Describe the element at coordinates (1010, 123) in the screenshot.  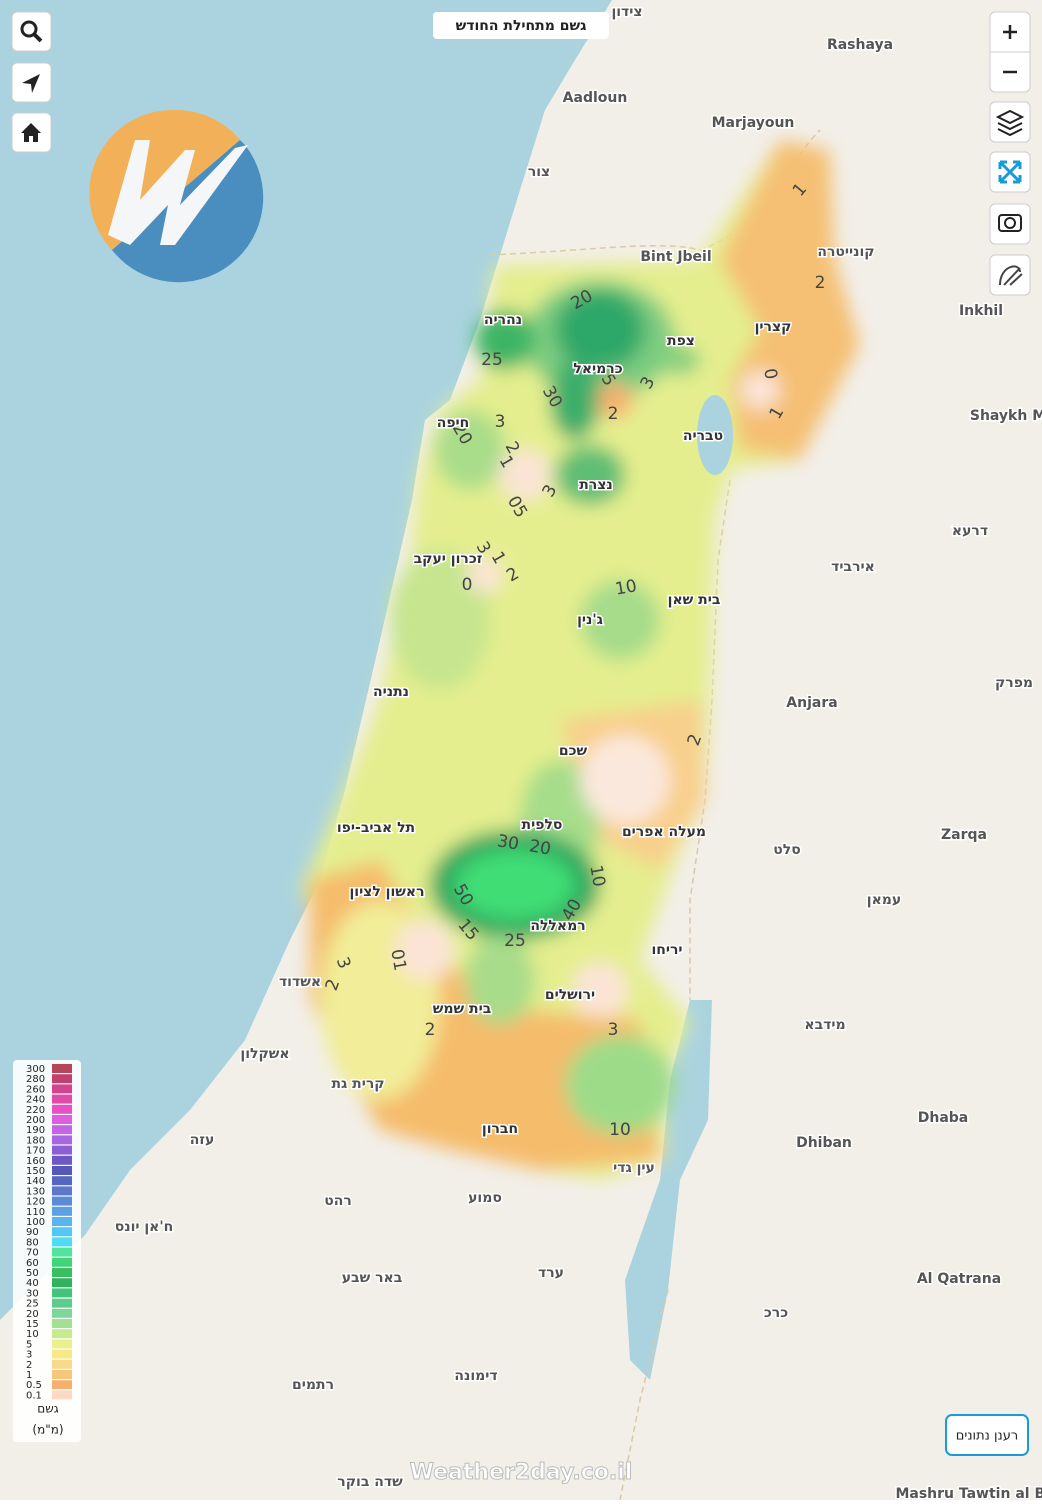
I see `layers-icon` at that location.